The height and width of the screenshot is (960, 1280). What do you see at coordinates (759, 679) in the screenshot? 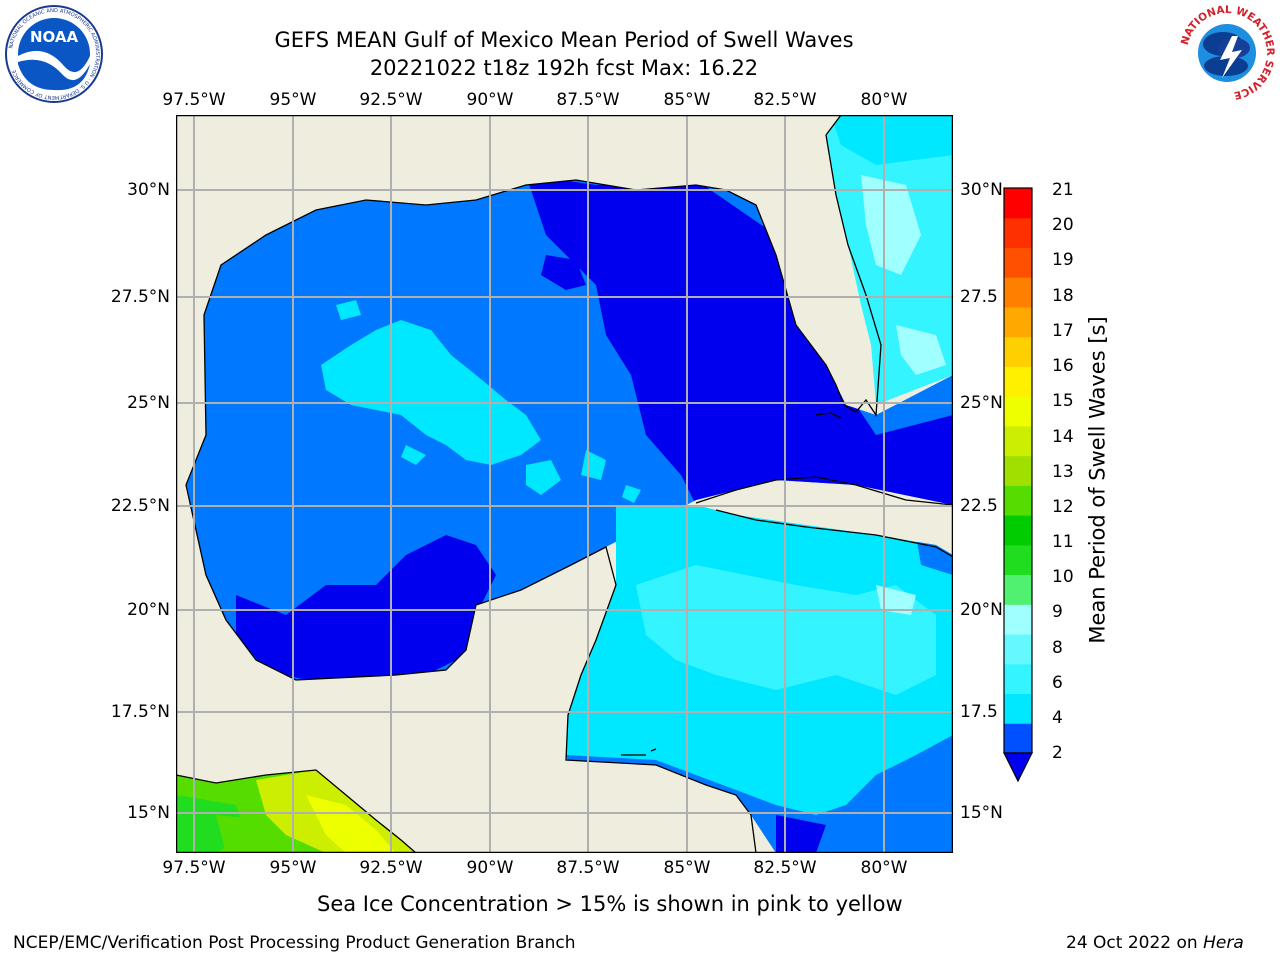
I see `caribbean-water-field` at bounding box center [759, 679].